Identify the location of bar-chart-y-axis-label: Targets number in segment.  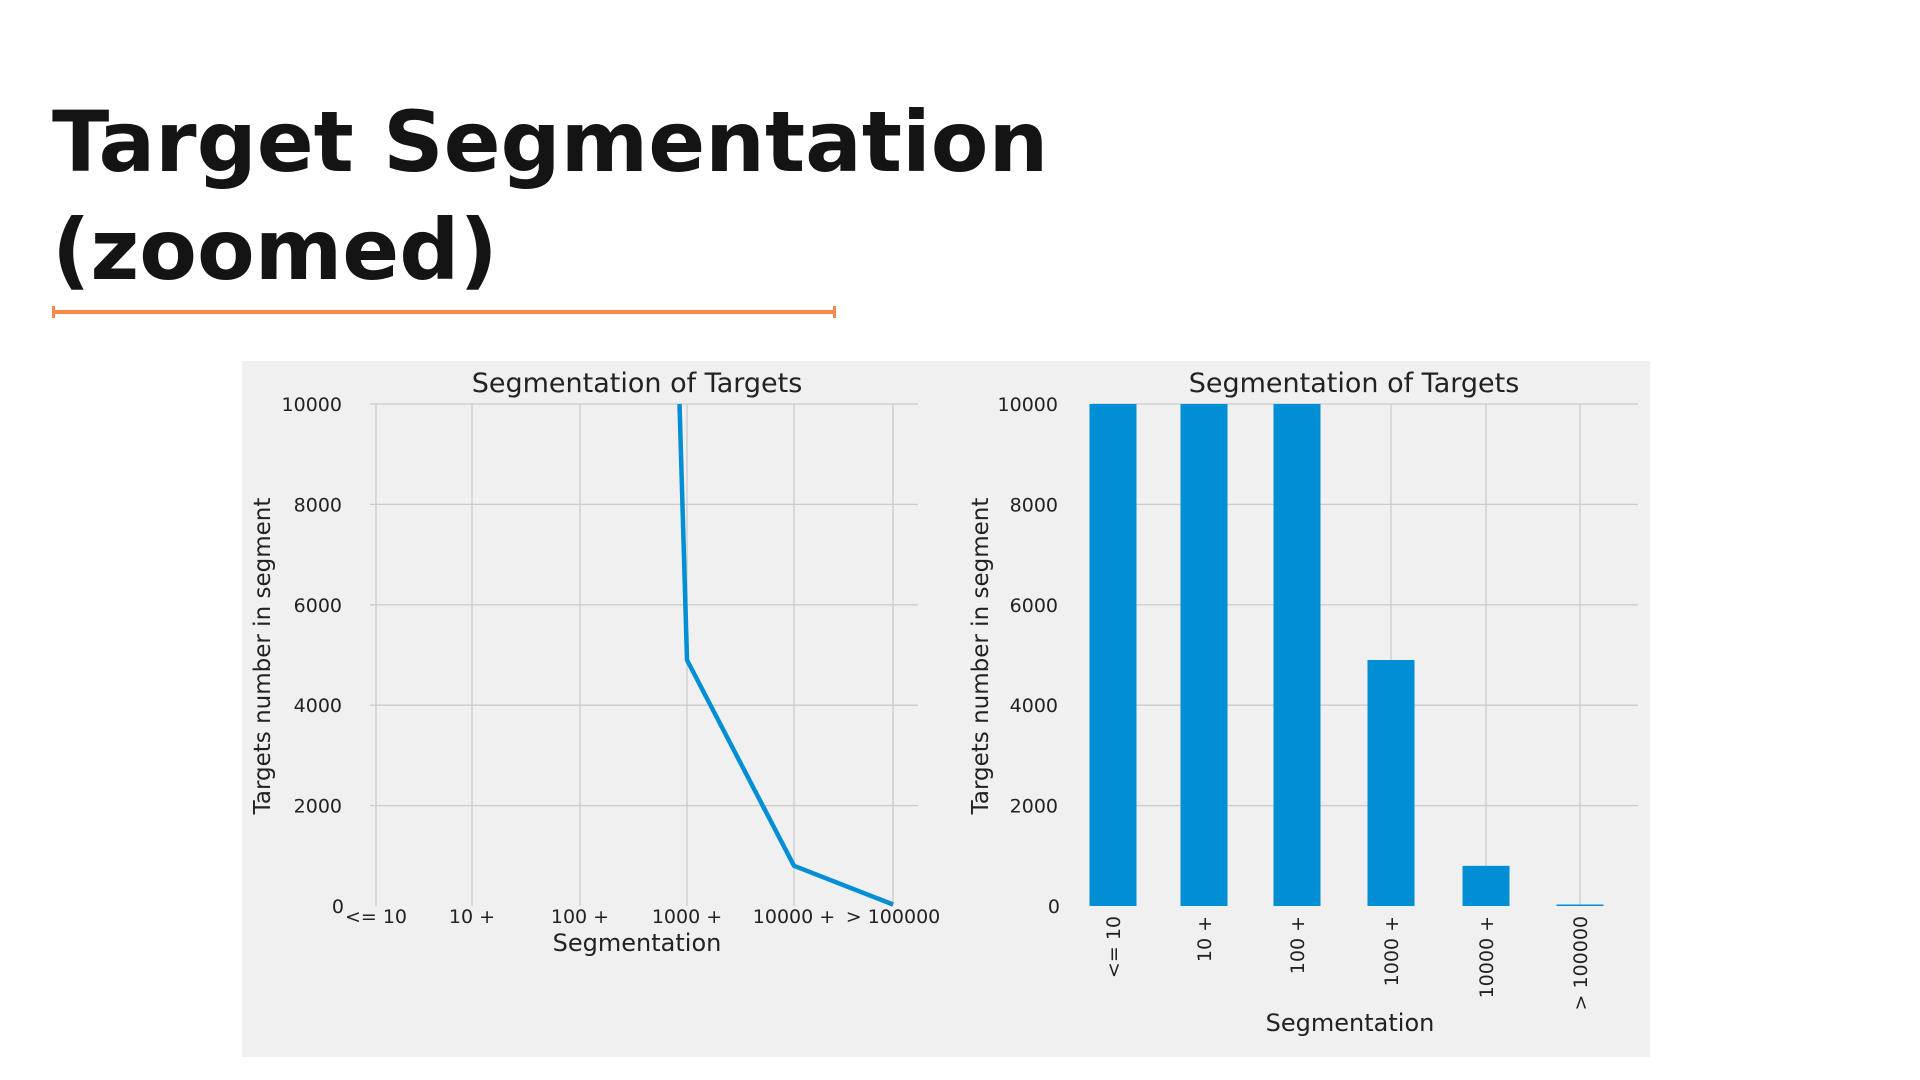
(981, 657).